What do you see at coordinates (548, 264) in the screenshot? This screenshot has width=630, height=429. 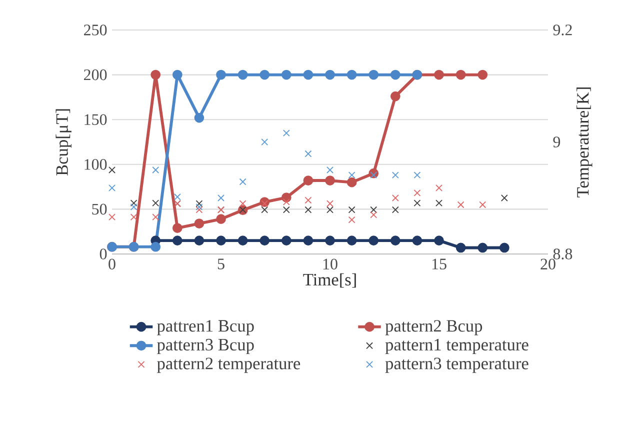 I see `x-tick-label: 20` at bounding box center [548, 264].